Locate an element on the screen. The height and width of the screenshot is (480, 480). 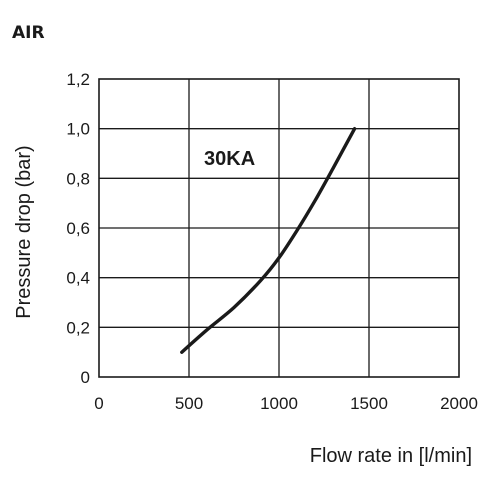
x-tick-label: 1000 is located at coordinates (279, 403).